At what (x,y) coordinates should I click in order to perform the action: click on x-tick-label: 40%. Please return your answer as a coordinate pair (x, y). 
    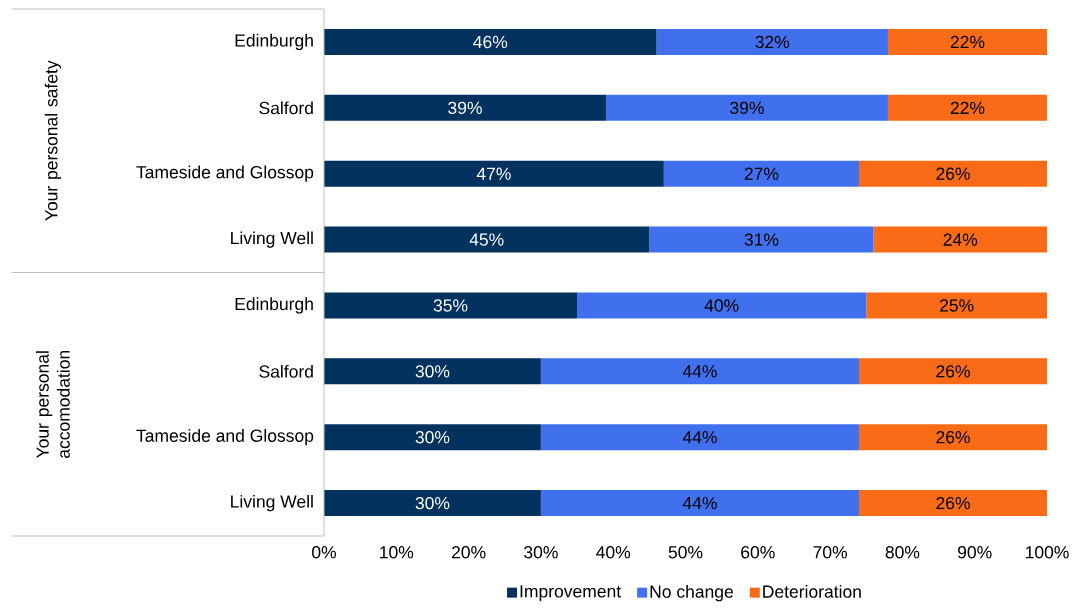
    Looking at the image, I should click on (613, 552).